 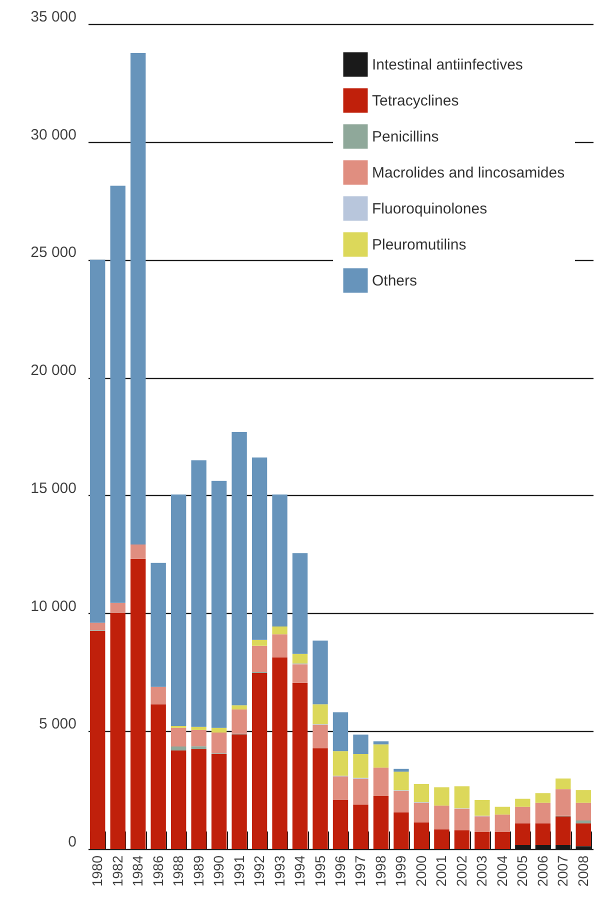 What do you see at coordinates (57, 724) in the screenshot?
I see `y-tick-label: 5 000` at bounding box center [57, 724].